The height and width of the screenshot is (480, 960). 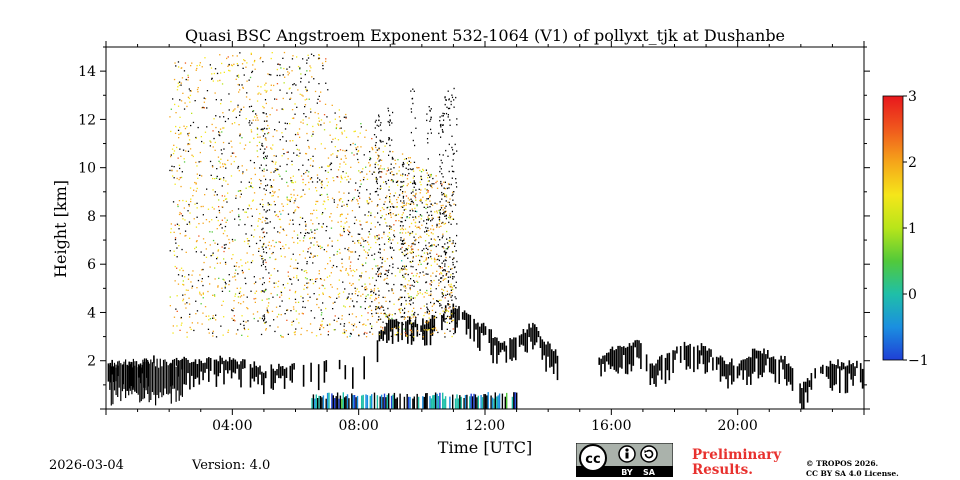 What do you see at coordinates (912, 163) in the screenshot?
I see `colorbar-tick-label: 2` at bounding box center [912, 163].